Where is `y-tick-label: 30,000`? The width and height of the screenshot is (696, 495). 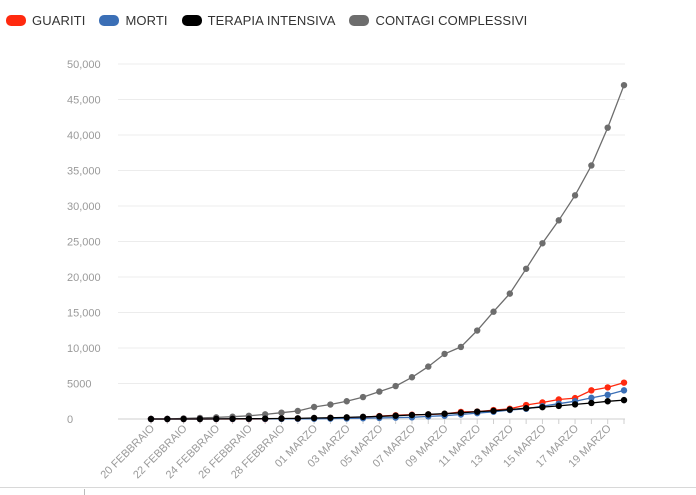
y-tick-label: 30,000 is located at coordinates (84, 207).